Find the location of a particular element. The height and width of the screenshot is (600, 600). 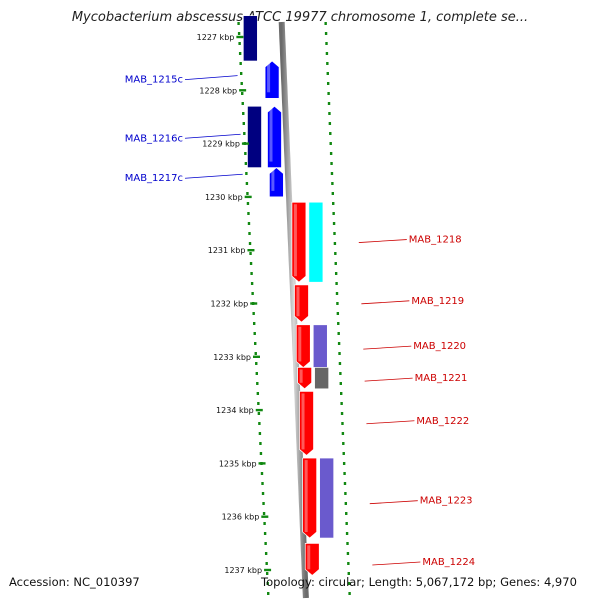

gene-label: MAB_1215c is located at coordinates (154, 80).